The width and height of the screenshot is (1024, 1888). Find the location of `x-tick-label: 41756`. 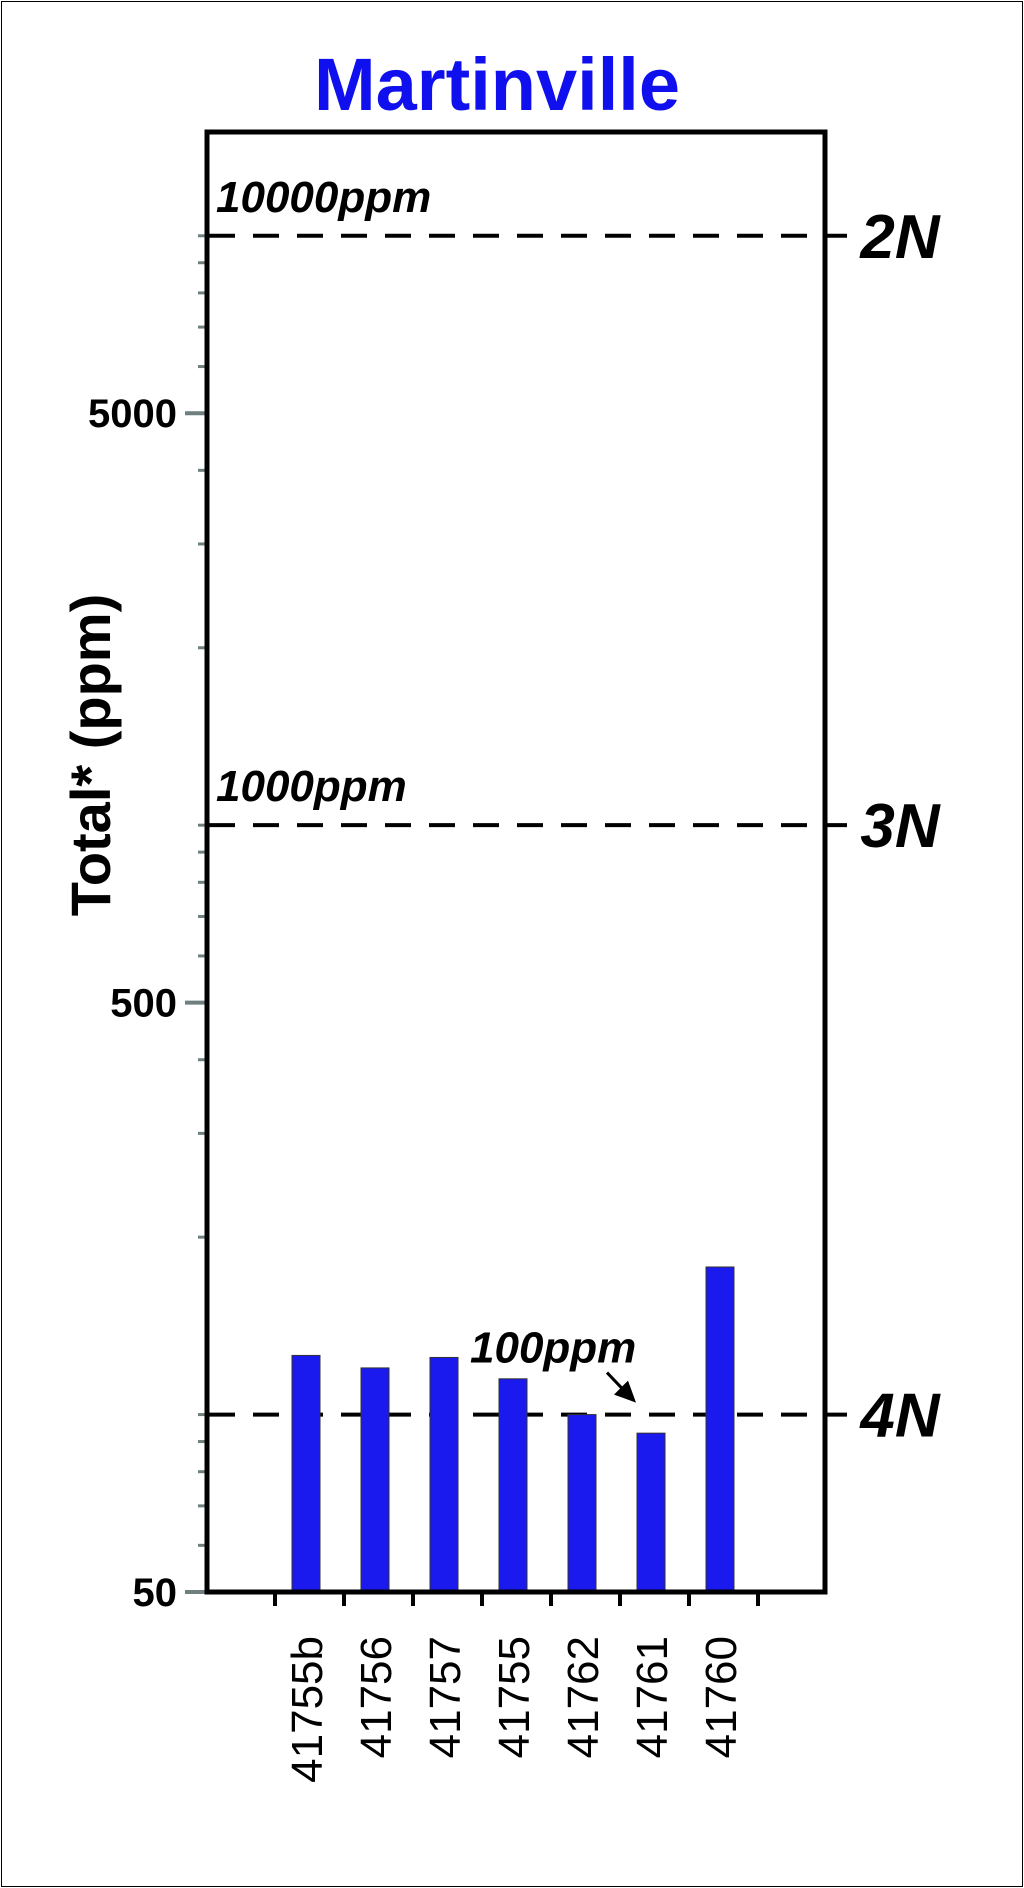

x-tick-label: 41756 is located at coordinates (376, 1697).